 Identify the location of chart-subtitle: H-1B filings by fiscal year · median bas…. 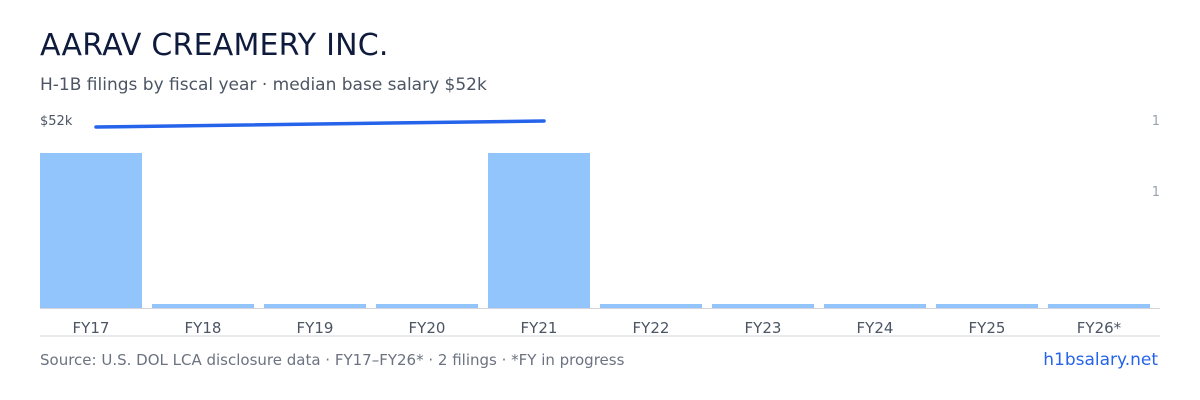
(263, 85).